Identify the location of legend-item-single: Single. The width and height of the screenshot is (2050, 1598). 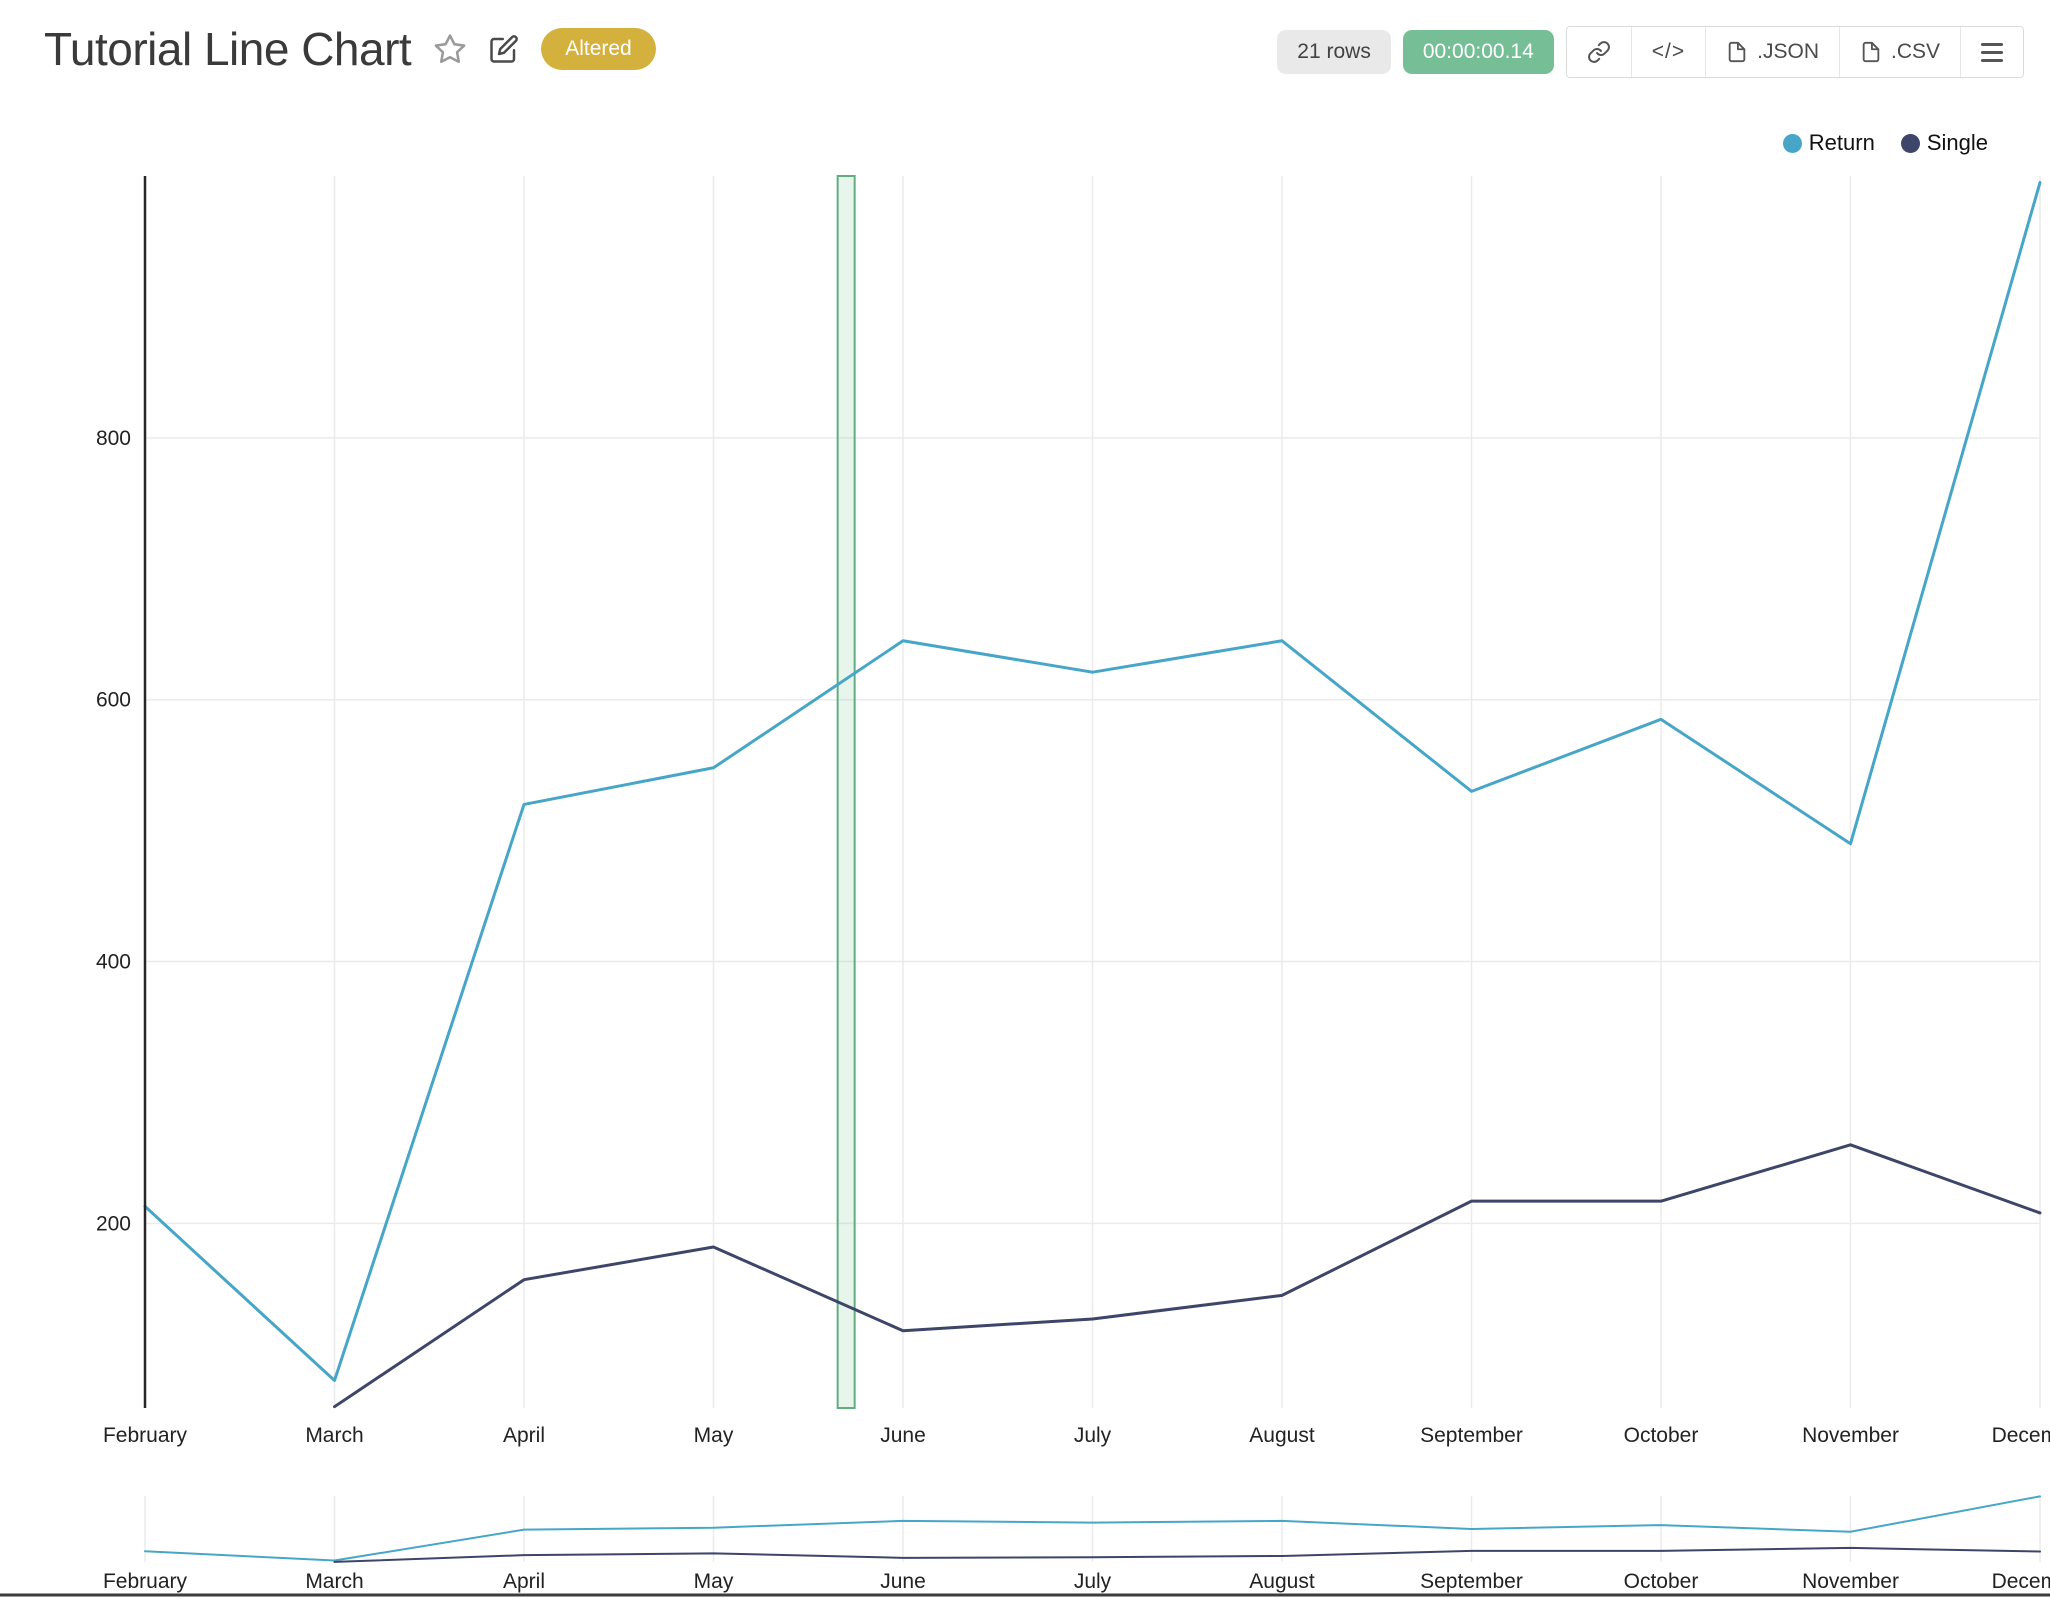
(1944, 143).